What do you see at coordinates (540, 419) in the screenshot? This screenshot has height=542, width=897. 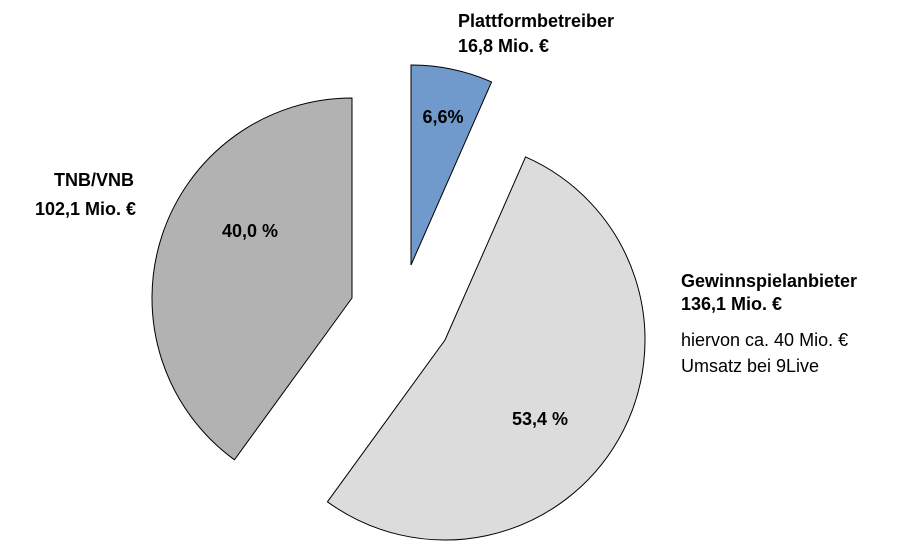 I see `data-label: 53,4 %` at bounding box center [540, 419].